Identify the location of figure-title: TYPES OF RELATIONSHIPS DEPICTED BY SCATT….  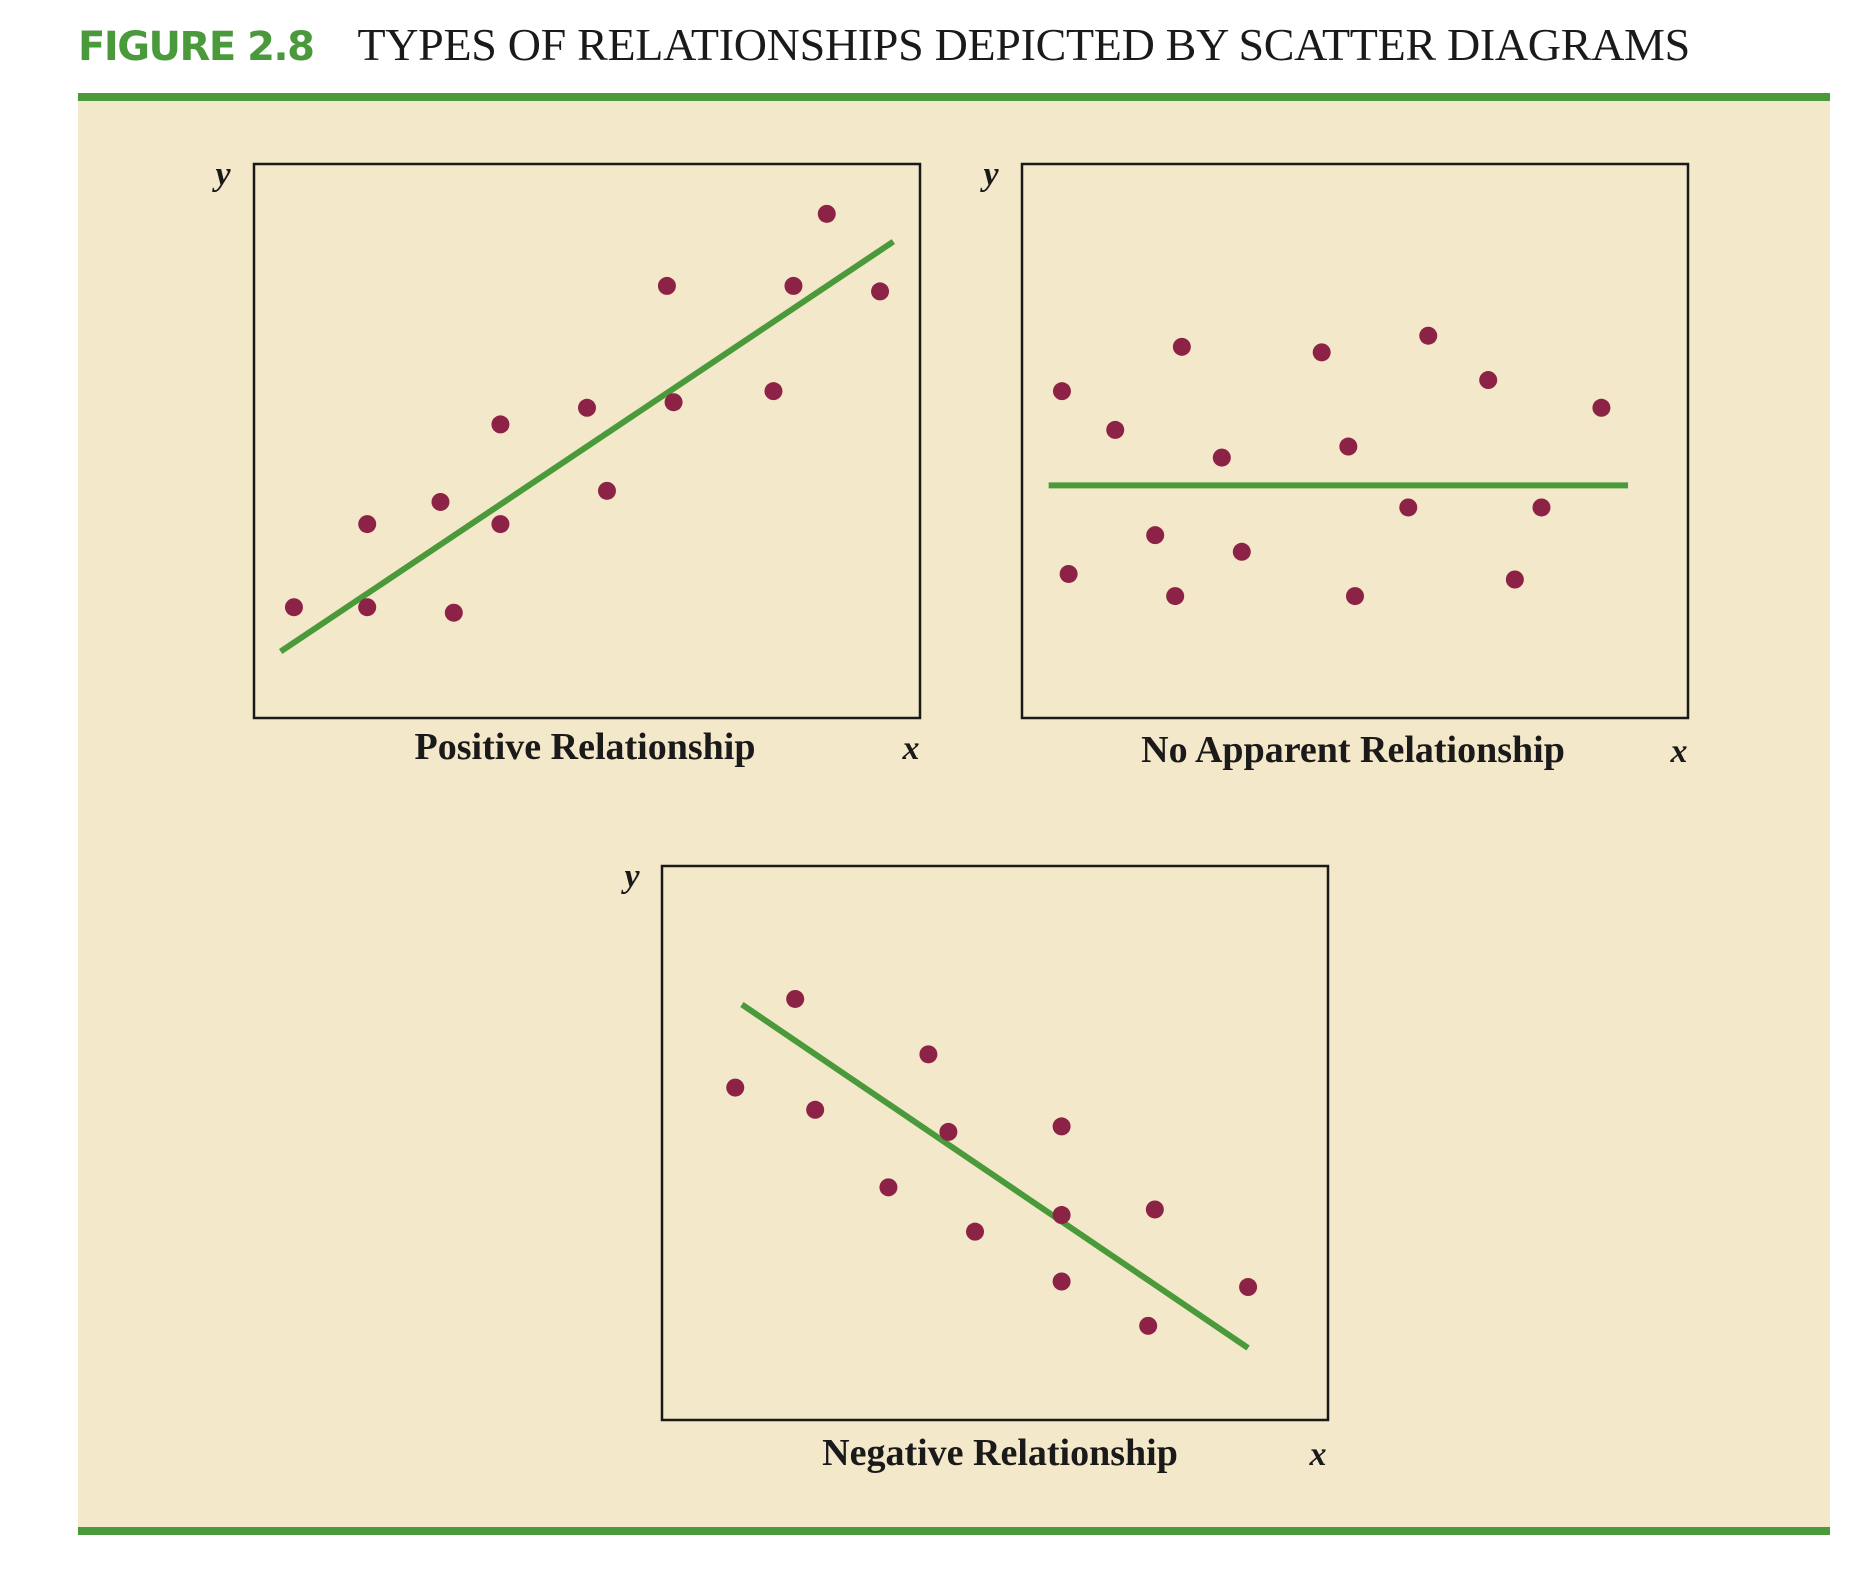
(1023, 44).